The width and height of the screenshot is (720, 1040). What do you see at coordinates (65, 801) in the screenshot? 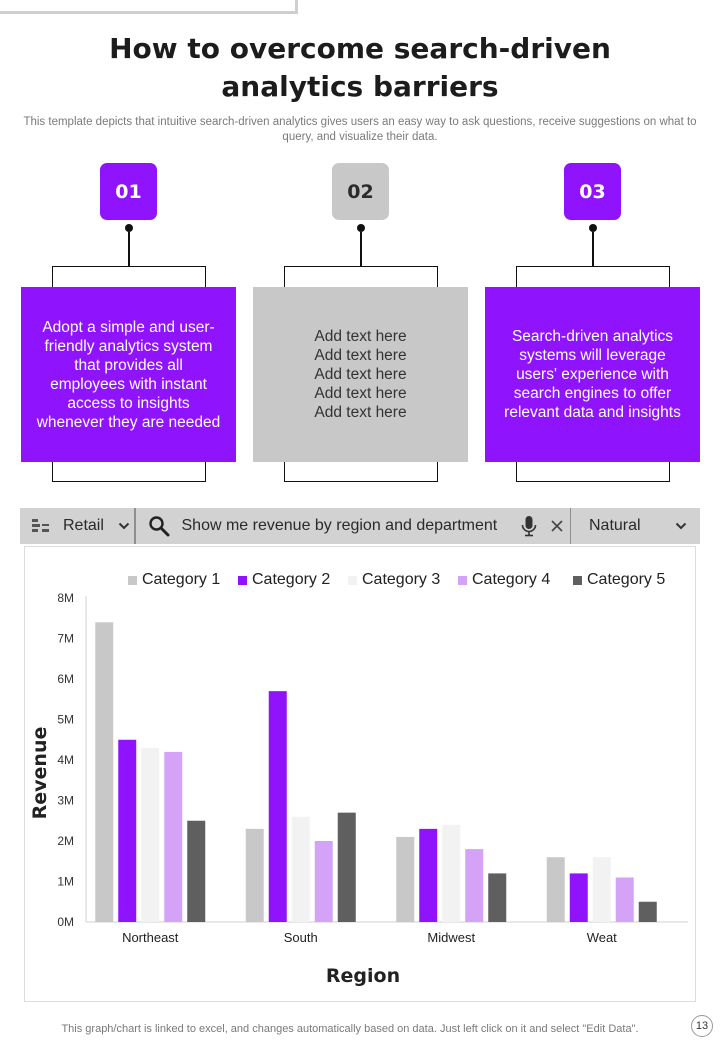
I see `y-tick-label: 3M` at bounding box center [65, 801].